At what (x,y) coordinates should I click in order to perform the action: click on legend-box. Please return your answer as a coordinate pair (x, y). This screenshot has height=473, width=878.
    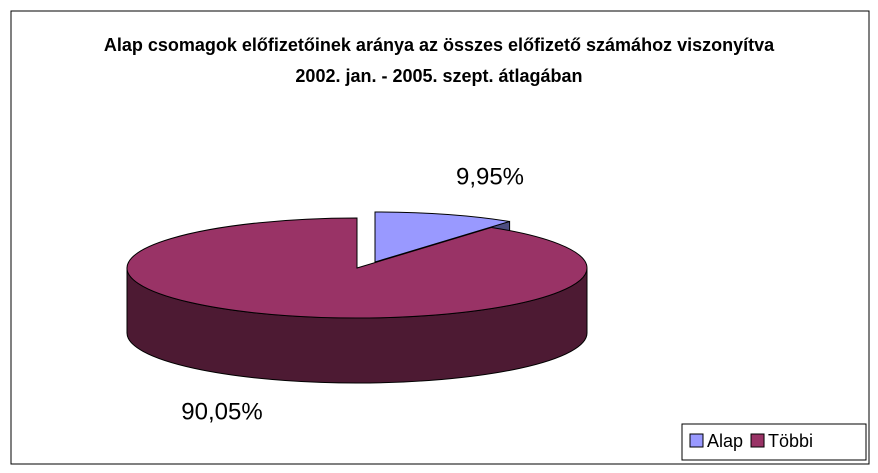
    Looking at the image, I should click on (774, 442).